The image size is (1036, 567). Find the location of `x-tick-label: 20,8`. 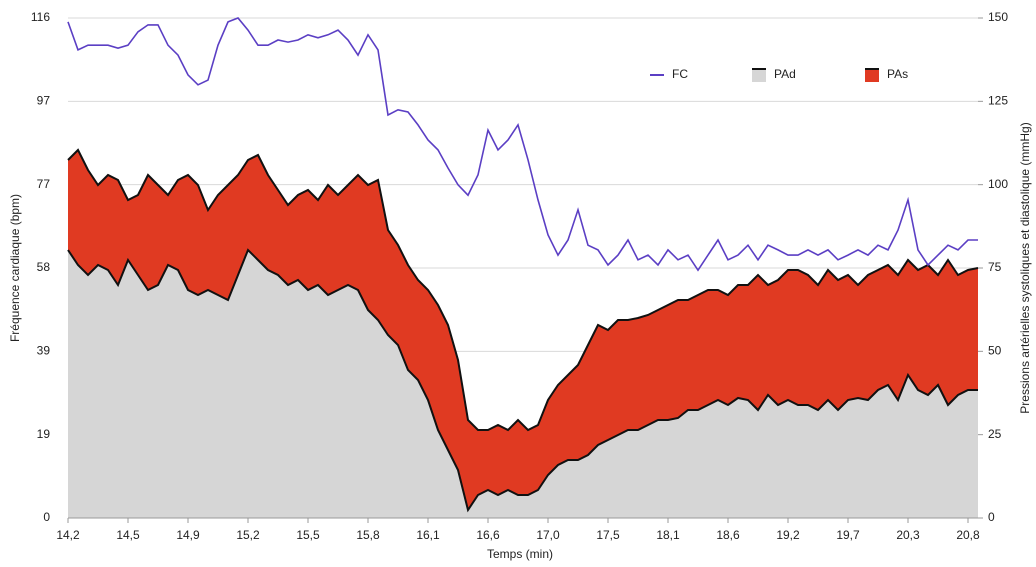

x-tick-label: 20,8 is located at coordinates (968, 535).